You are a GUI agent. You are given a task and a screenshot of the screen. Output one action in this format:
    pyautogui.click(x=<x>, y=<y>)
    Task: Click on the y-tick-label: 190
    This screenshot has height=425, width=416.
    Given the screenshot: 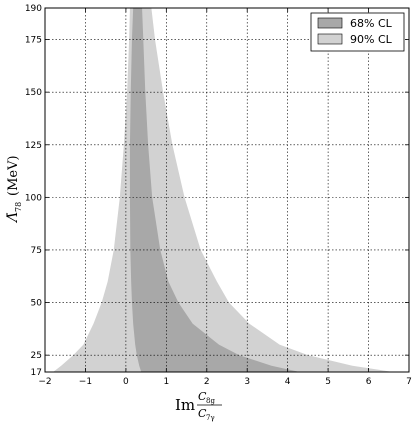 What is the action you would take?
    pyautogui.click(x=33, y=9)
    